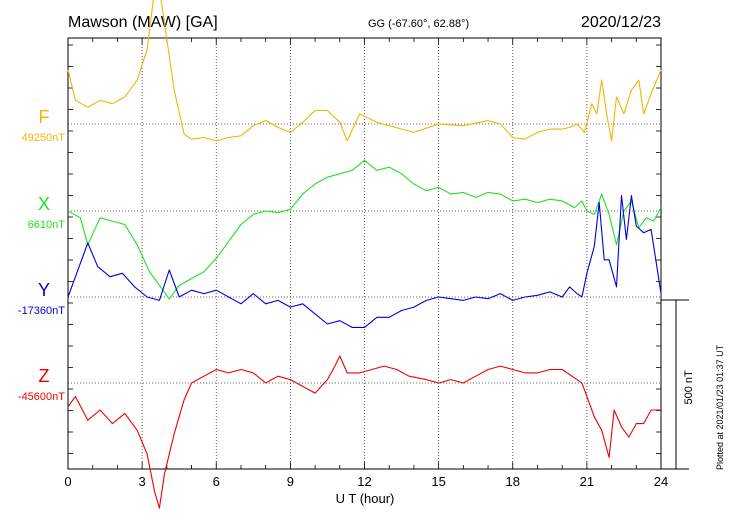 Image resolution: width=730 pixels, height=520 pixels. What do you see at coordinates (67, 481) in the screenshot?
I see `x-tick-label: 0` at bounding box center [67, 481].